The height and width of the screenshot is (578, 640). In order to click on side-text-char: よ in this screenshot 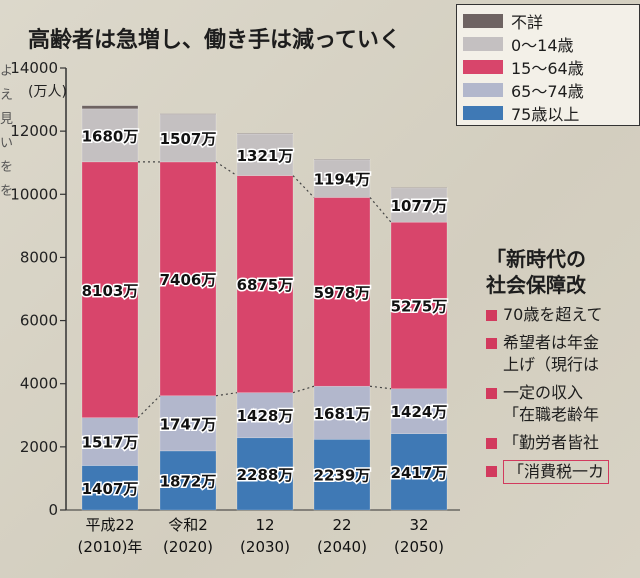, I will do `click(7, 71)`.